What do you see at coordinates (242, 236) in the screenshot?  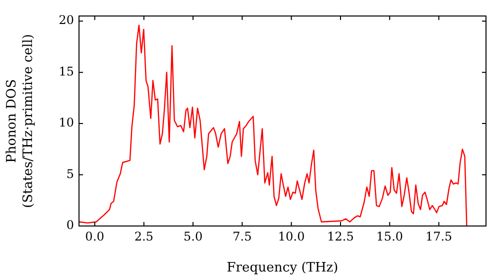 I see `x-tick-label: 7.5` at bounding box center [242, 236].